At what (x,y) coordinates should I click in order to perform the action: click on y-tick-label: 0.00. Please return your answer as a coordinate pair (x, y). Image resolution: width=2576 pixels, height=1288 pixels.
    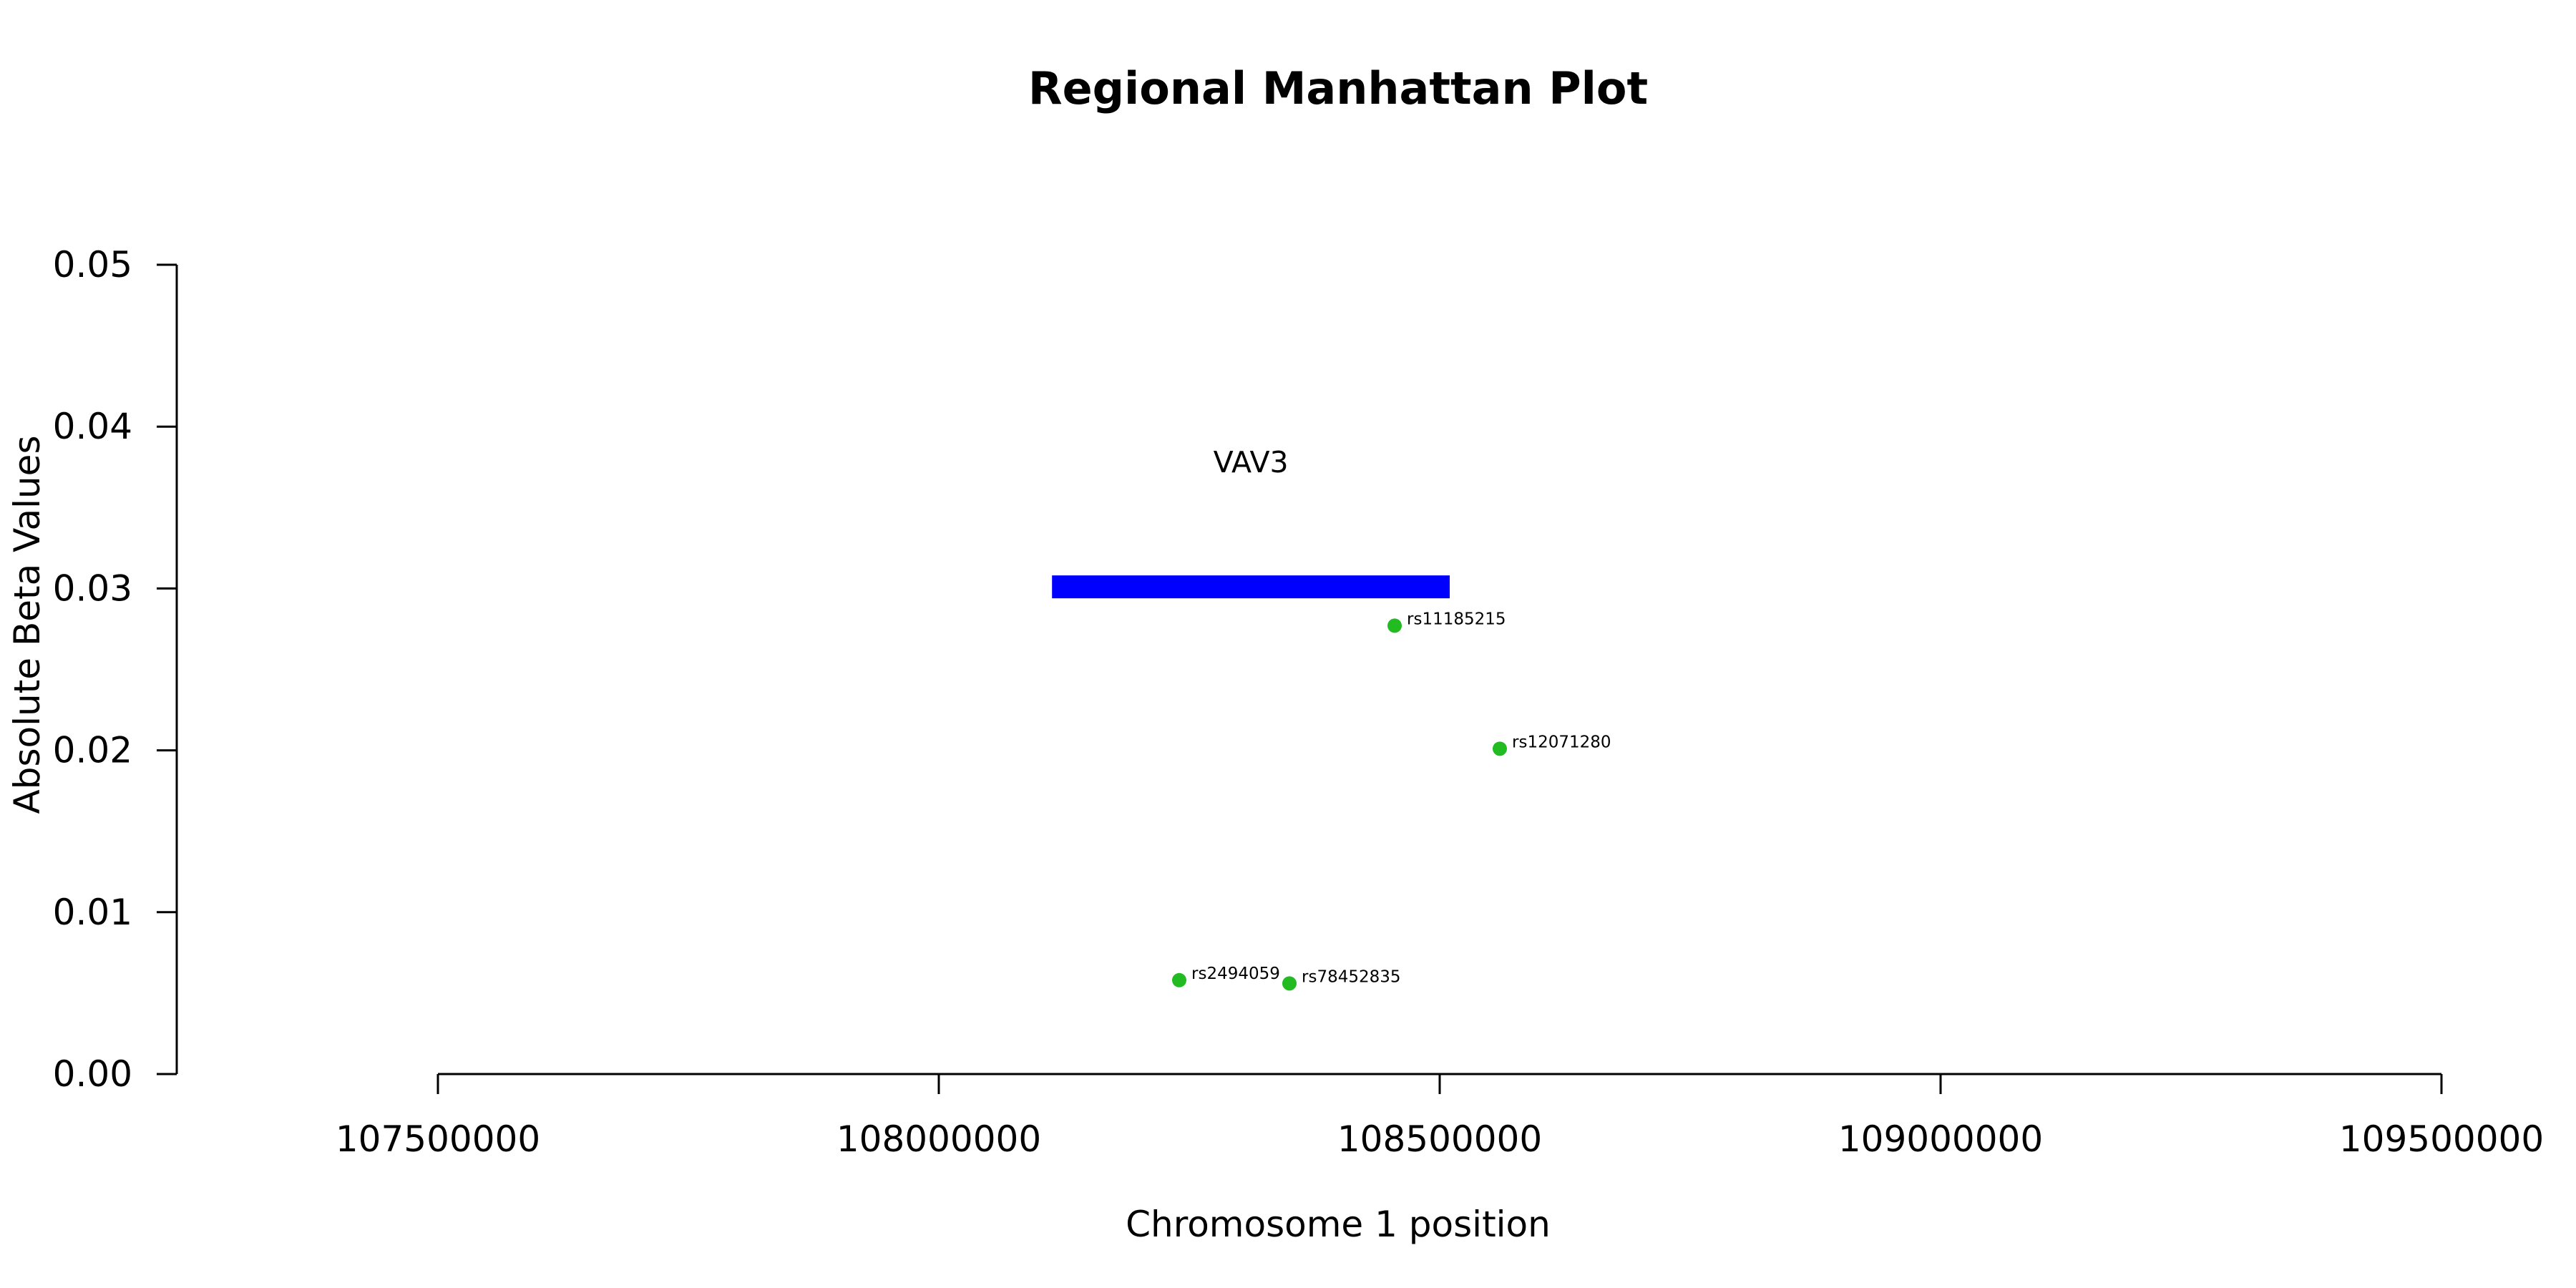
    Looking at the image, I should click on (92, 1074).